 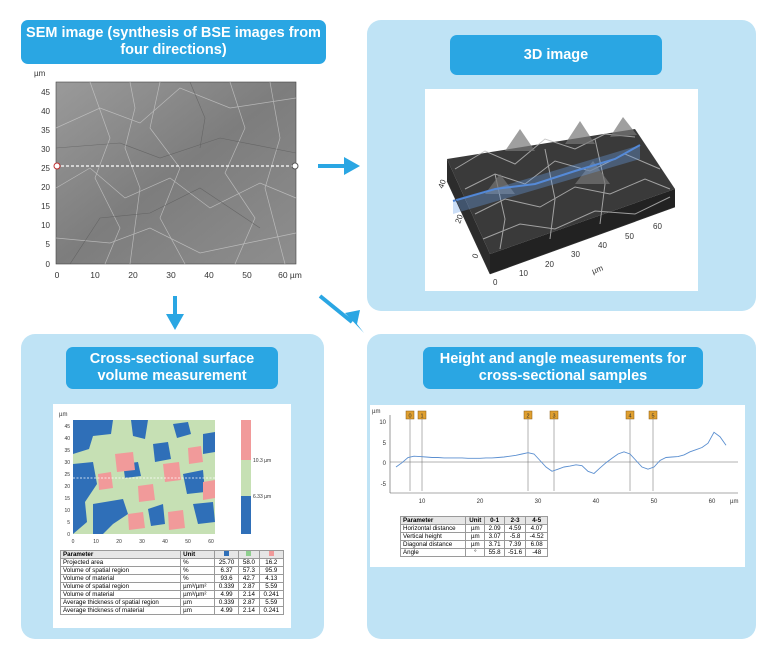 What do you see at coordinates (226, 570) in the screenshot?
I see `cell: 6.37` at bounding box center [226, 570].